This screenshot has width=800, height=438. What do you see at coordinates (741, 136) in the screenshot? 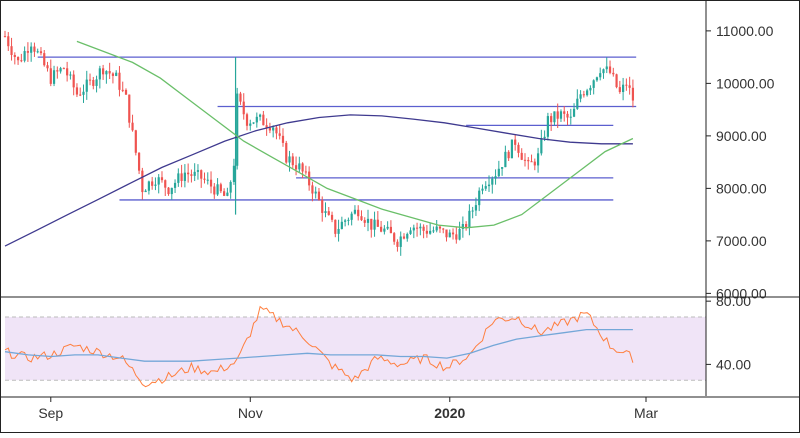
I see `price-tick-label: 9000.00` at bounding box center [741, 136].